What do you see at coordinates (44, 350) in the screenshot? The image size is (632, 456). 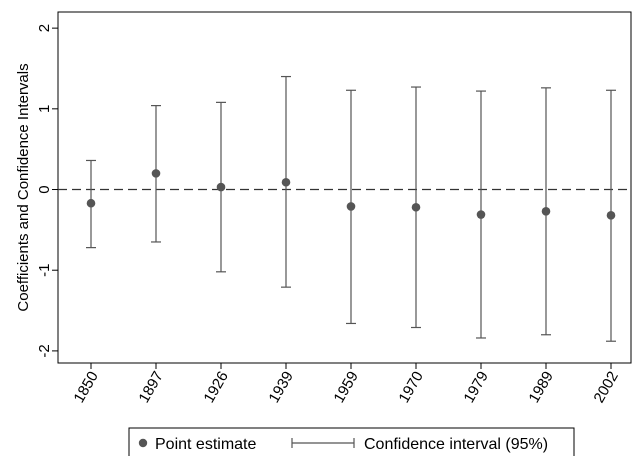 I see `y-tick-label: -2` at bounding box center [44, 350].